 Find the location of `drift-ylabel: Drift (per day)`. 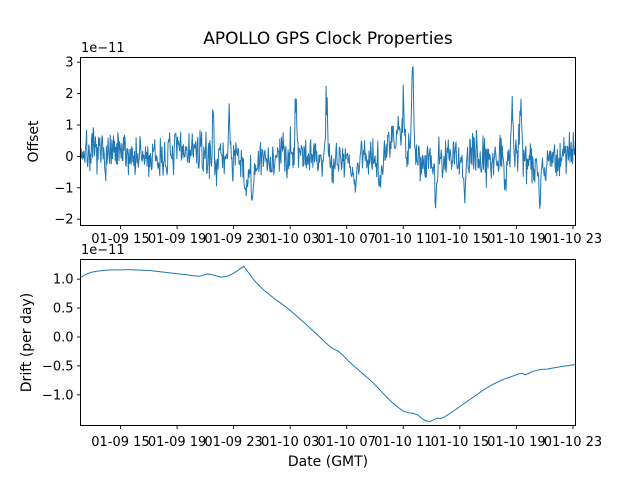

drift-ylabel: Drift (per day) is located at coordinates (27, 342).